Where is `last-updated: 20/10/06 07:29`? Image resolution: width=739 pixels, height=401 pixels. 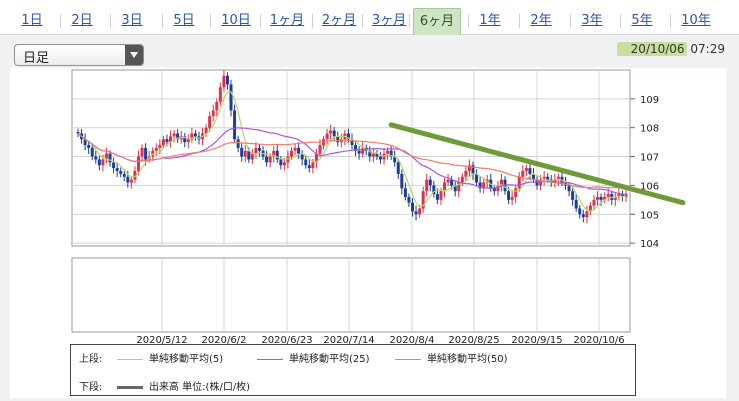 last-updated: 20/10/06 07:29 is located at coordinates (670, 49).